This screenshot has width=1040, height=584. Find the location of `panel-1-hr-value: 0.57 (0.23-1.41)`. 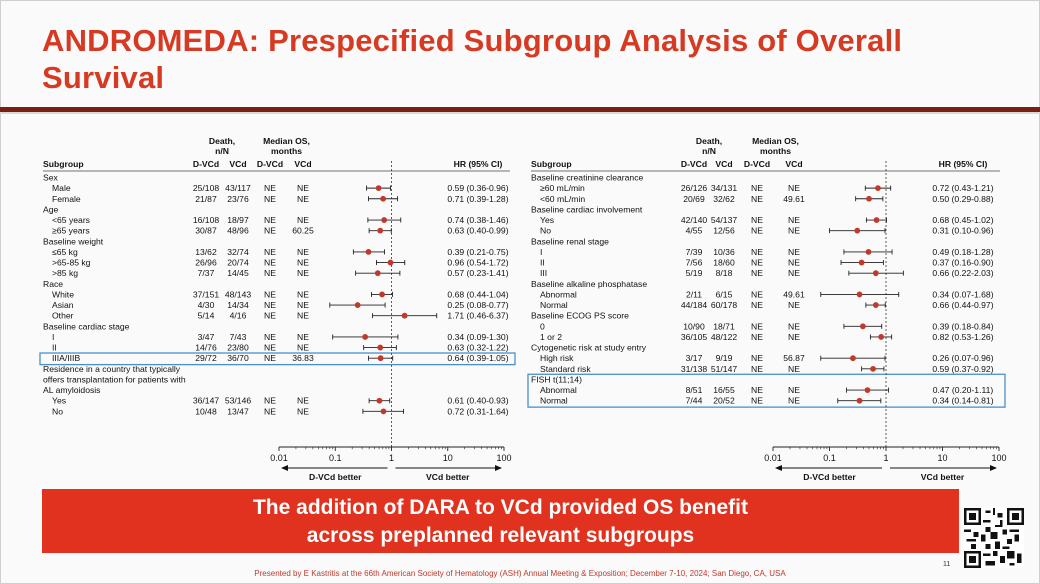

panel-1-hr-value: 0.57 (0.23-1.41) is located at coordinates (477, 273).